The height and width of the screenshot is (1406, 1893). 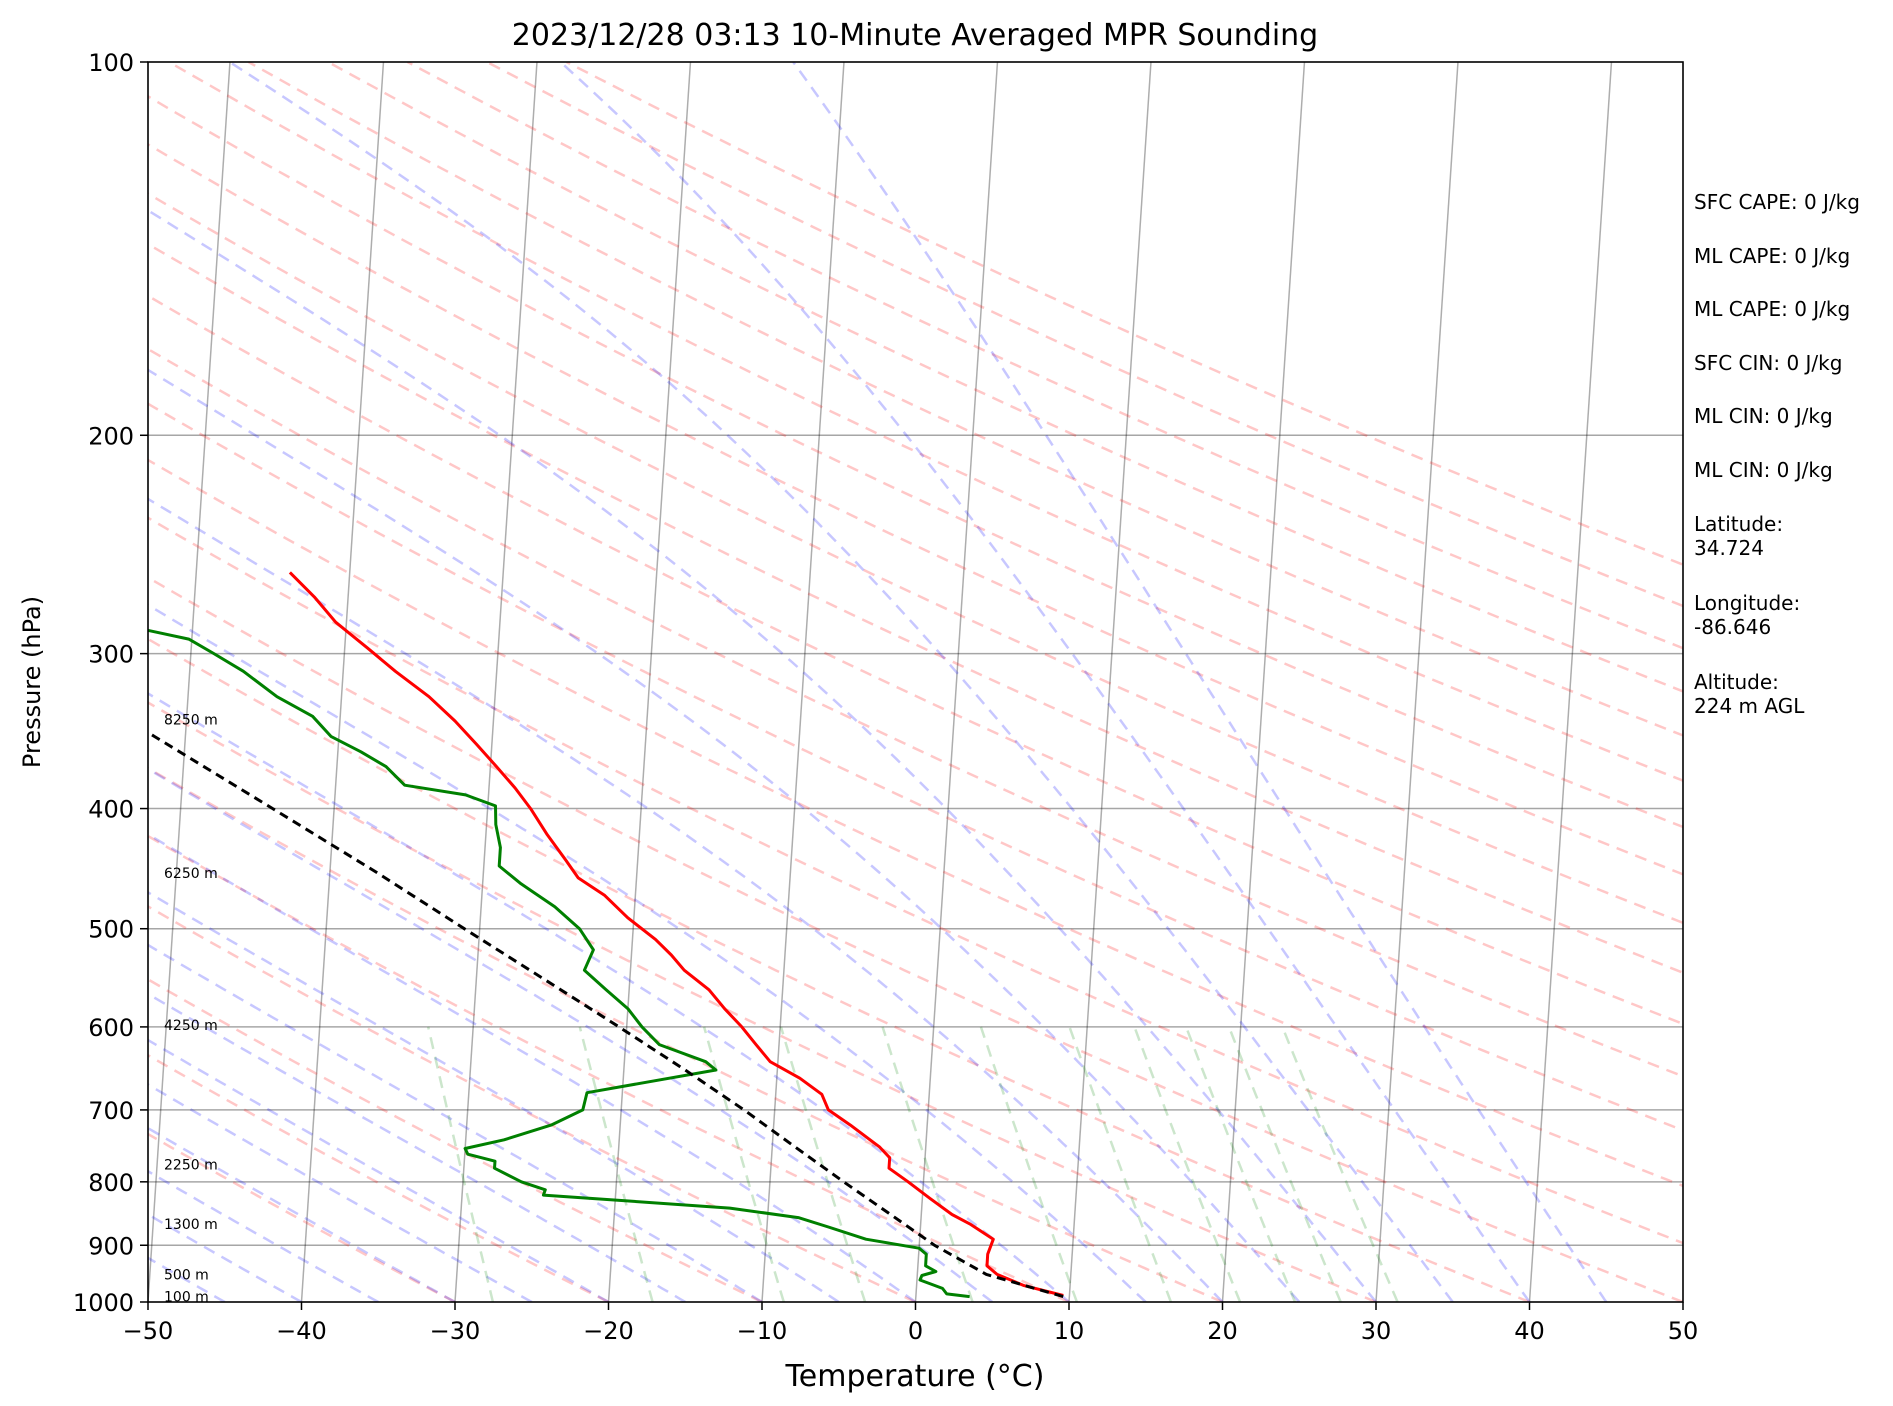 What do you see at coordinates (191, 1166) in the screenshot?
I see `height-label: 2250 m` at bounding box center [191, 1166].